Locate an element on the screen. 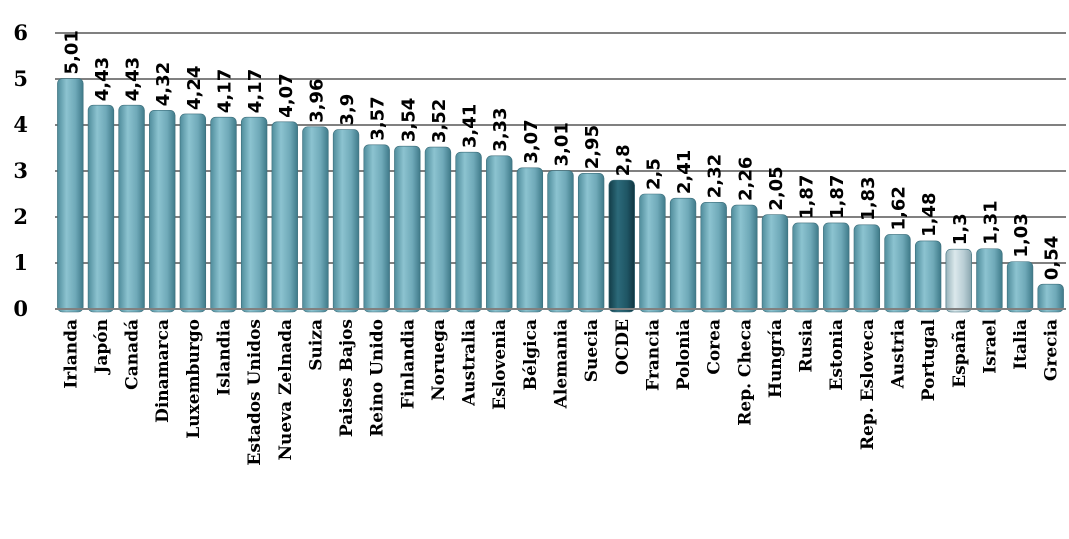 Image resolution: width=1069 pixels, height=539 pixels. data-label: 3,9 is located at coordinates (347, 110).